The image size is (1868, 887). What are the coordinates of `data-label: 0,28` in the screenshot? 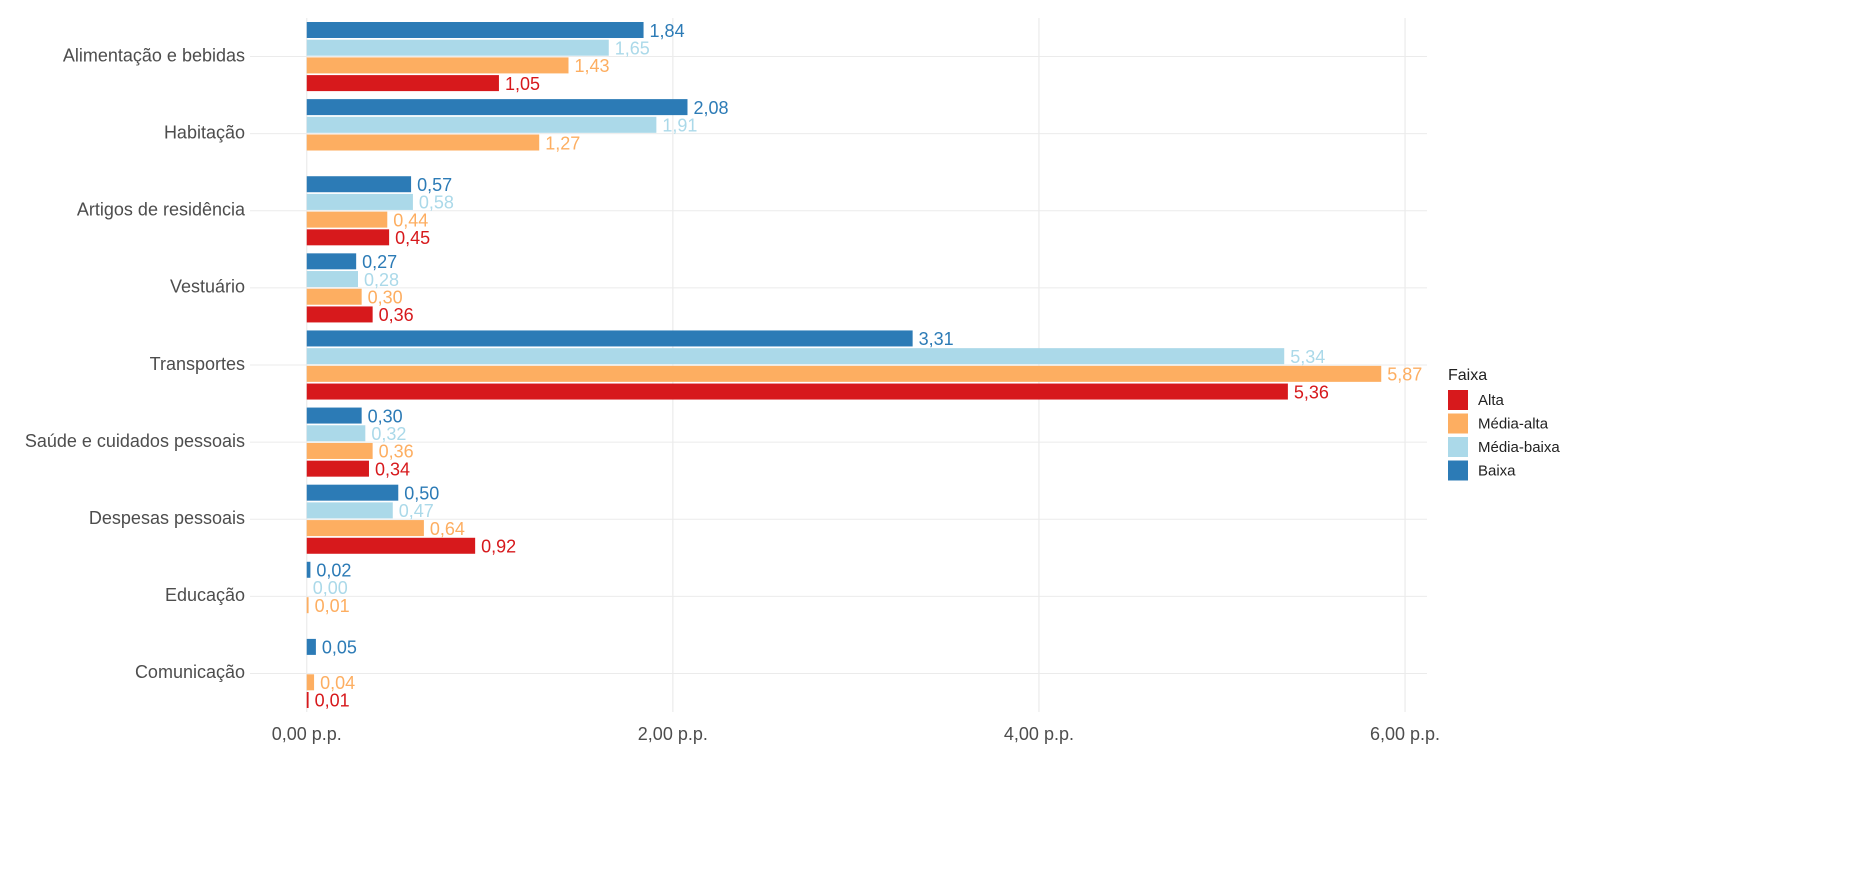 It's located at (381, 280).